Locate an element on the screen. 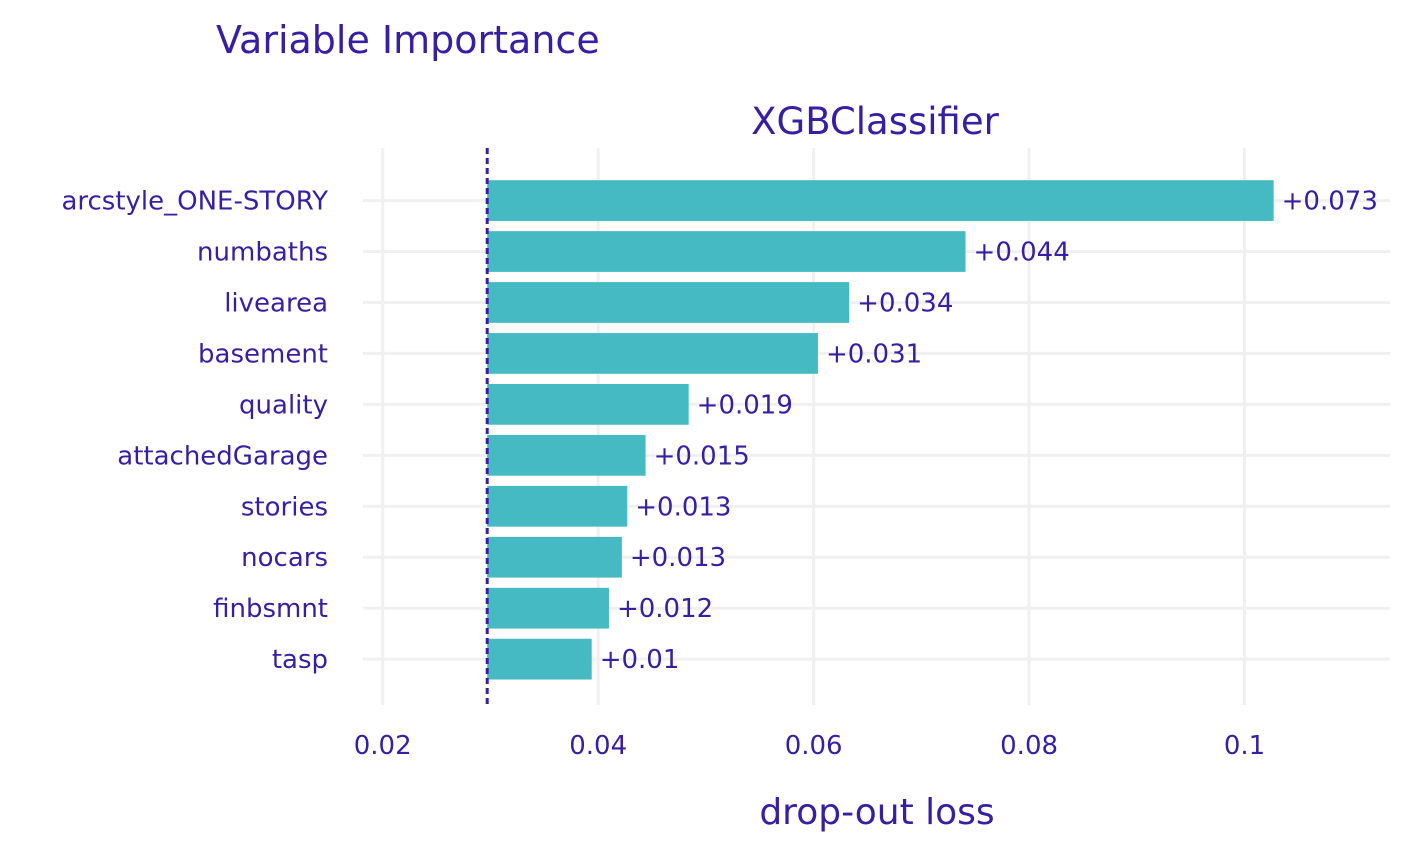  bar-value-label-3: +0.031 is located at coordinates (874, 354).